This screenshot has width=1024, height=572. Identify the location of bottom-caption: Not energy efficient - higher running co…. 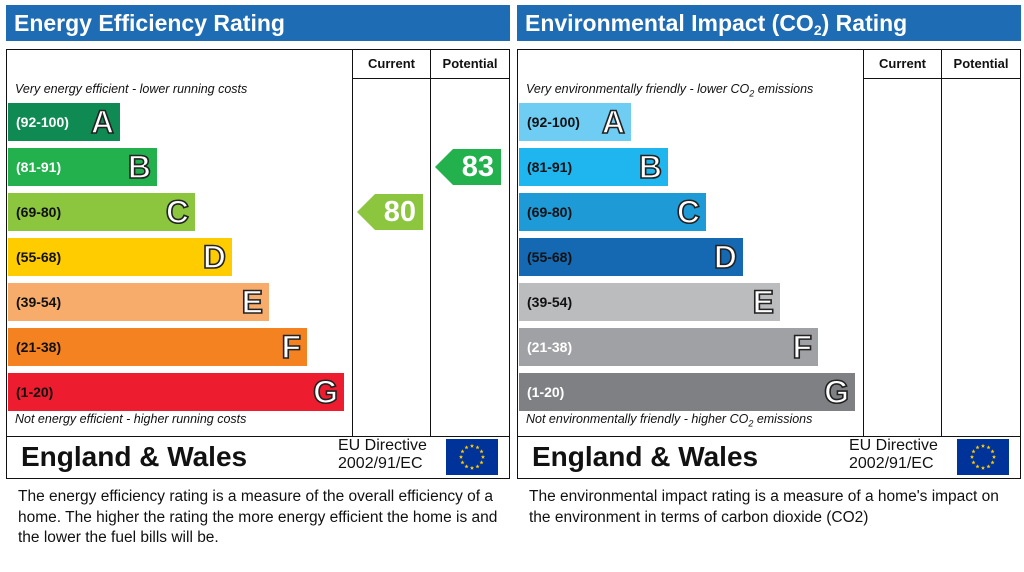
(131, 419).